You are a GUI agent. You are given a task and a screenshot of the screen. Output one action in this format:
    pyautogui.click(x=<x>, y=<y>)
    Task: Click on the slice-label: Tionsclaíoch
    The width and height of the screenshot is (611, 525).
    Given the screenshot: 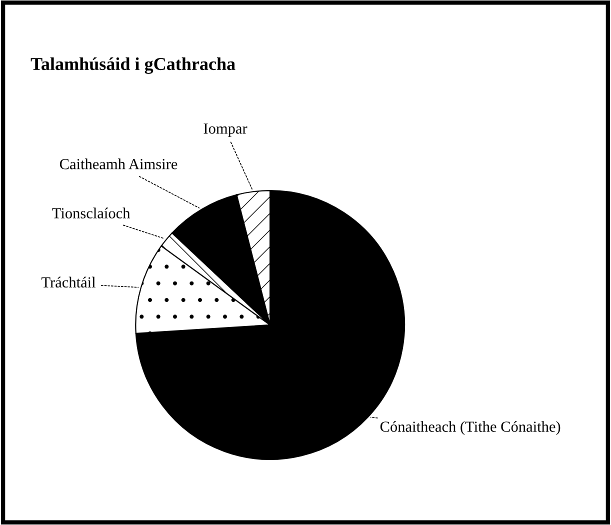 What is the action you would take?
    pyautogui.click(x=91, y=213)
    